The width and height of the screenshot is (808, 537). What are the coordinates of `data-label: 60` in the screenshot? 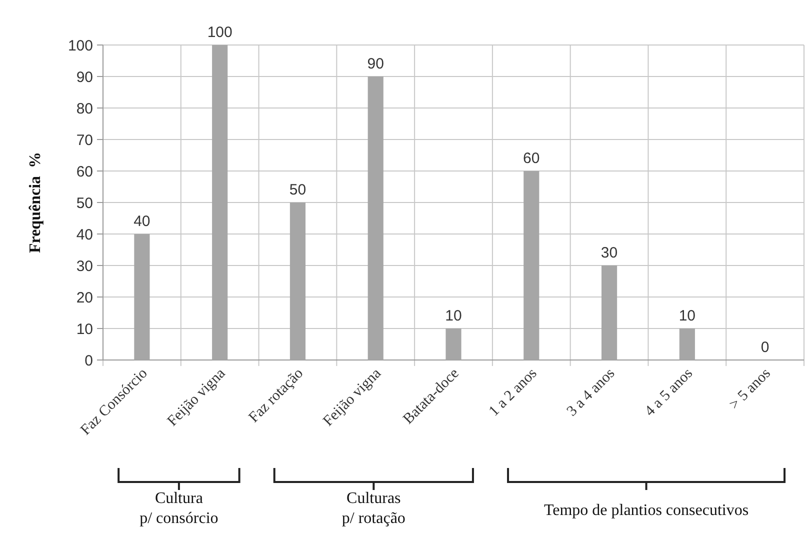 It's located at (531, 158).